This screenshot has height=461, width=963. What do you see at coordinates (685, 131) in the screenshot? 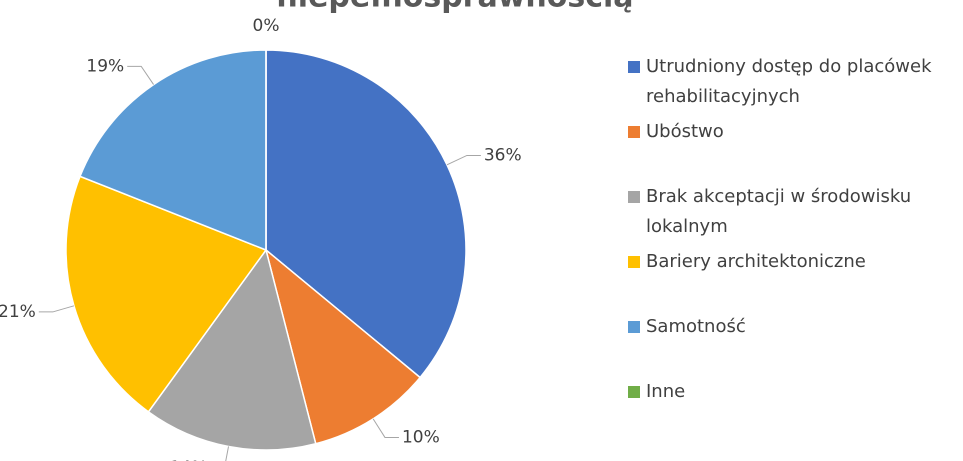
I see `legend-label: Ubóstwo` at bounding box center [685, 131].